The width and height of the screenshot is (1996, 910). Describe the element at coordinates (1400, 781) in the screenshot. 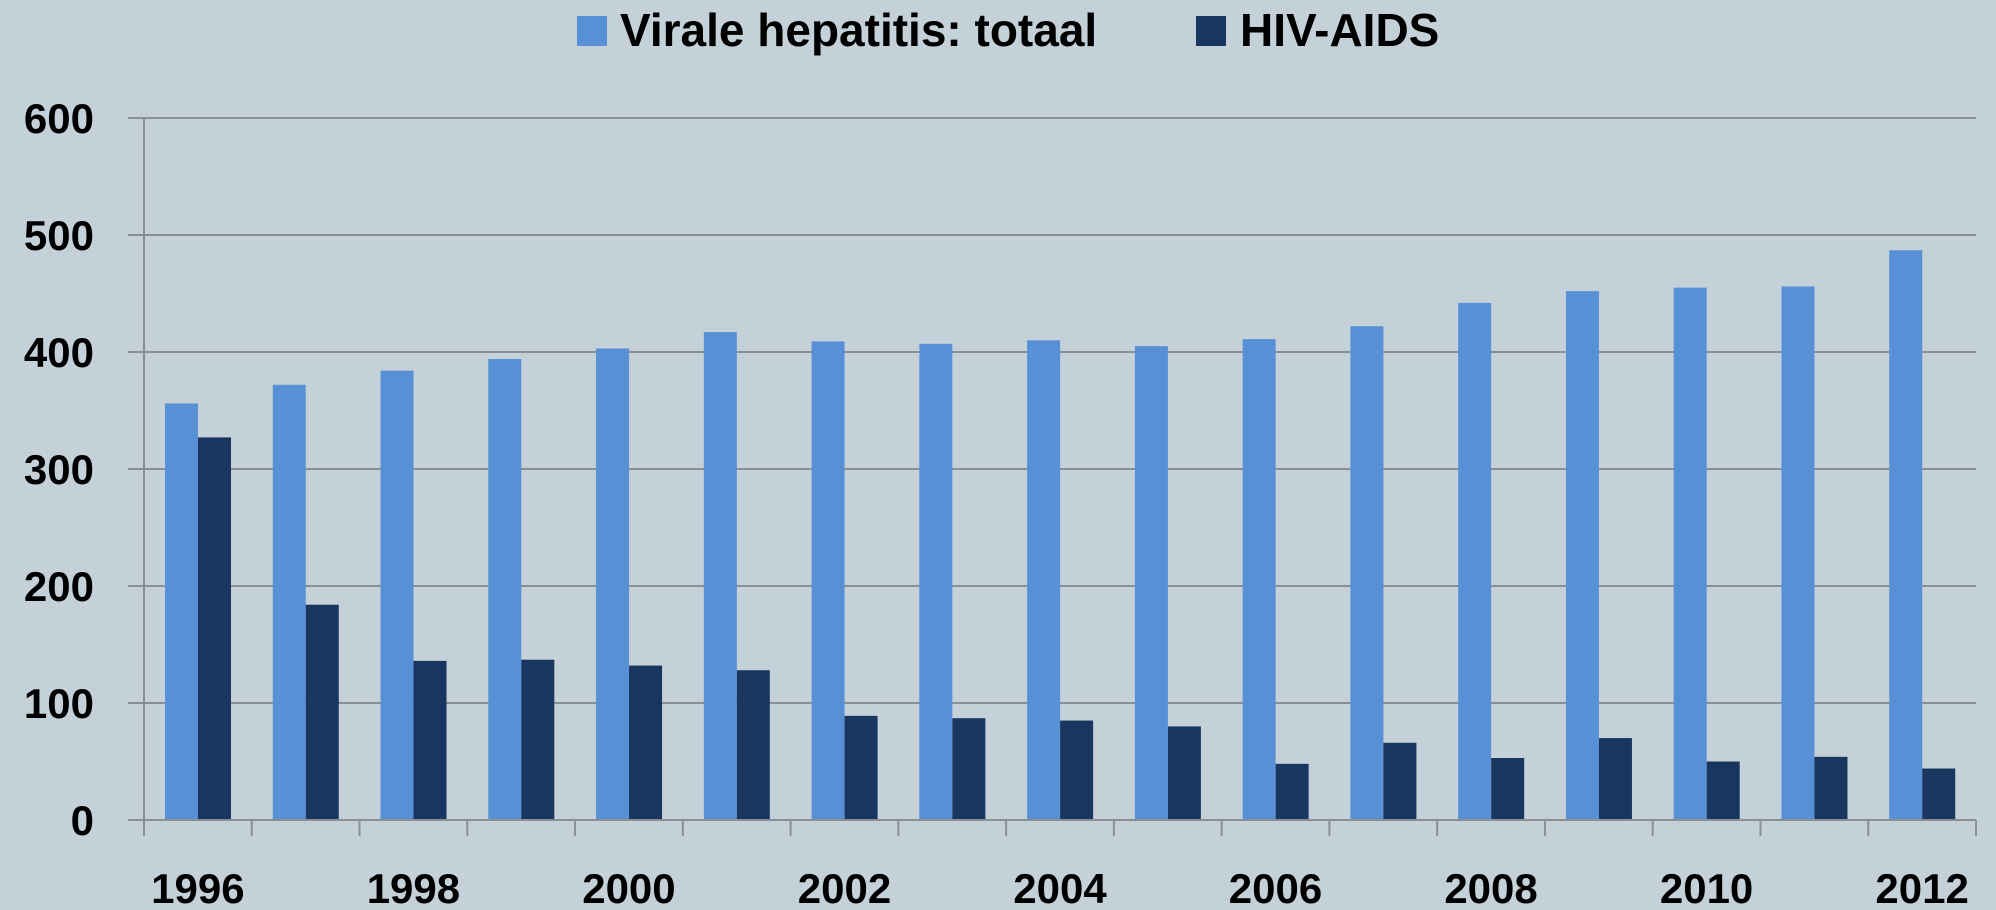

I see `bar-hiv-aids-2007` at that location.